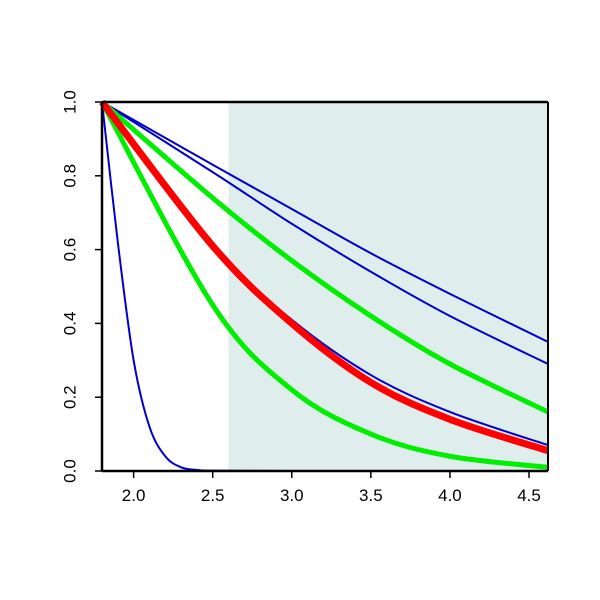 The image size is (600, 600). Describe the element at coordinates (69, 471) in the screenshot. I see `y-tick-label-0: 0.0` at that location.